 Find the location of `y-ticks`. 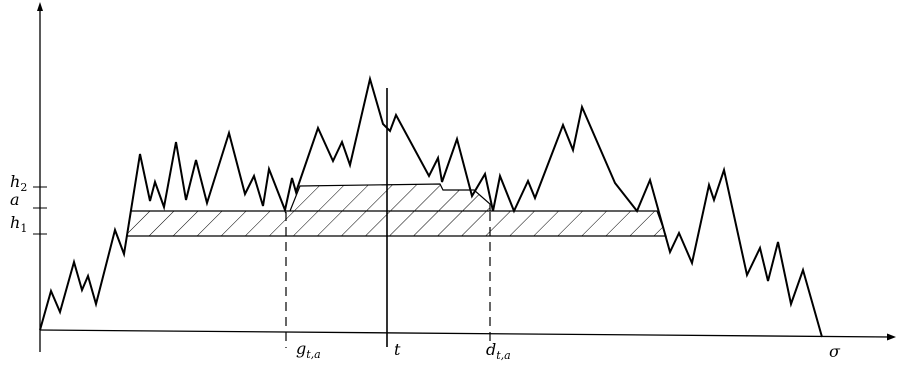

y-ticks is located at coordinates (40, 210).